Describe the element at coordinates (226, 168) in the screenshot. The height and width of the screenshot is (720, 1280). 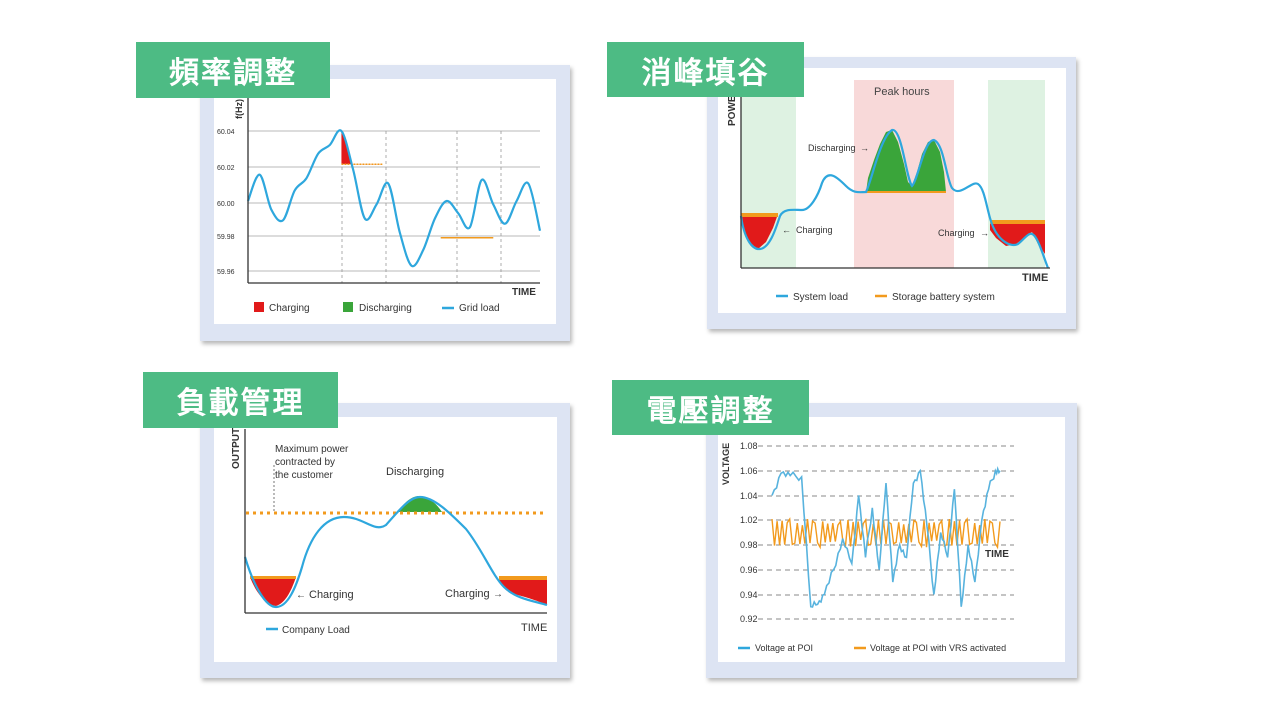
I see `y-tick-label: 60.02` at that location.